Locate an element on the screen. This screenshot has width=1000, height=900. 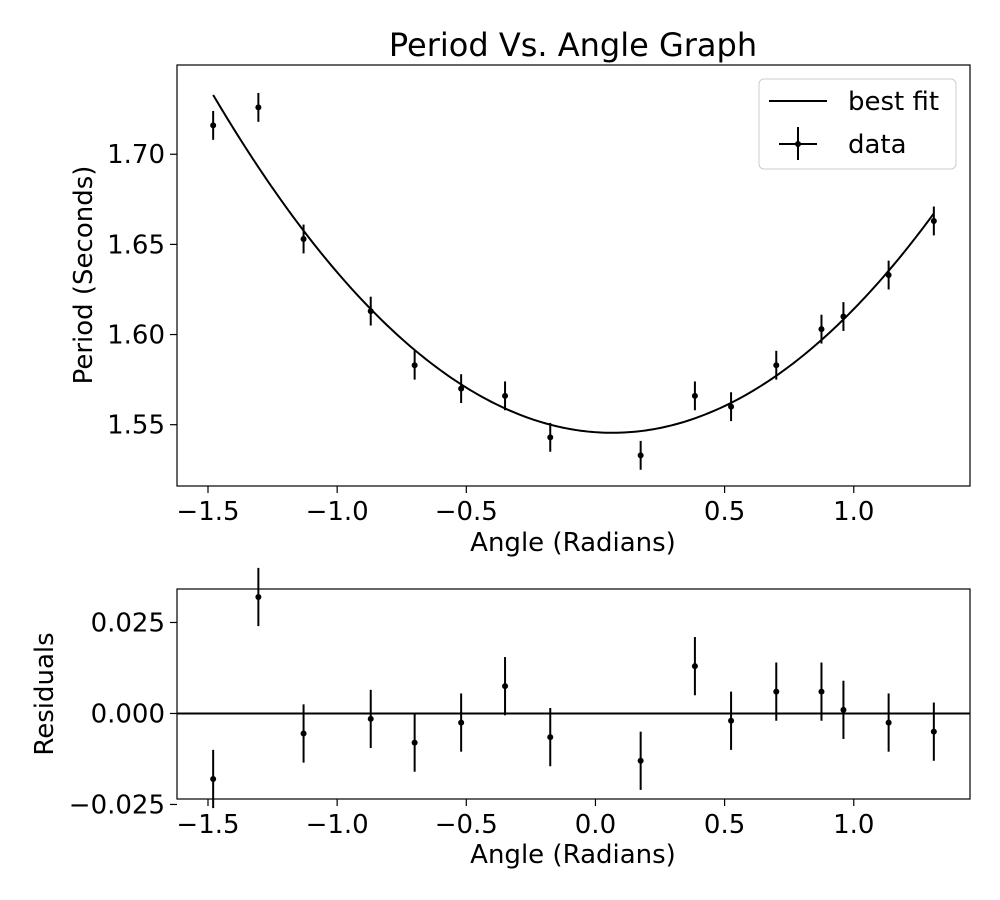
legend-best-fit-label: best fit is located at coordinates (893, 102).